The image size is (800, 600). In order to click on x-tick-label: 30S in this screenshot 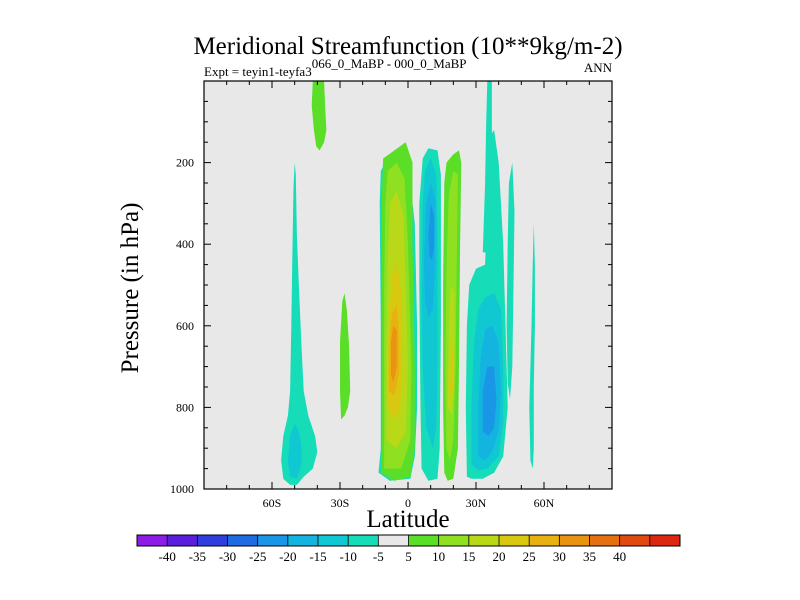, I will do `click(340, 503)`.